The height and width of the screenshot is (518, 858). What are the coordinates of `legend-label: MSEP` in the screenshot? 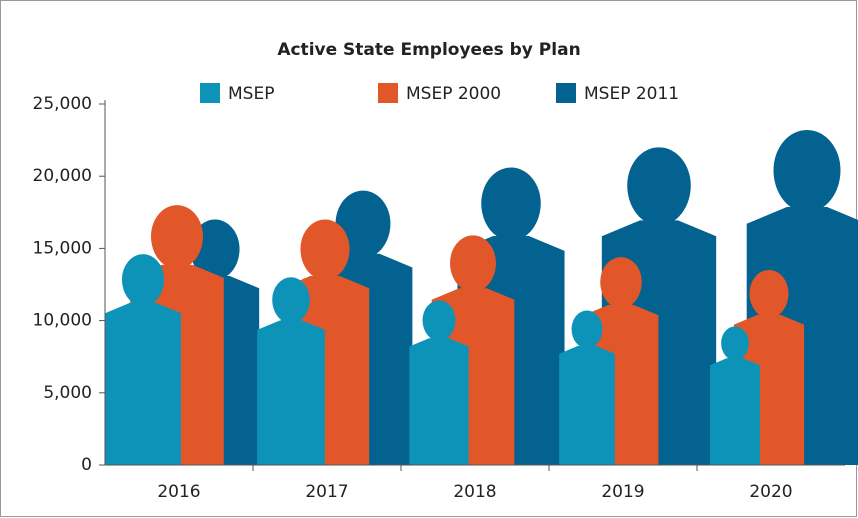 It's located at (251, 94).